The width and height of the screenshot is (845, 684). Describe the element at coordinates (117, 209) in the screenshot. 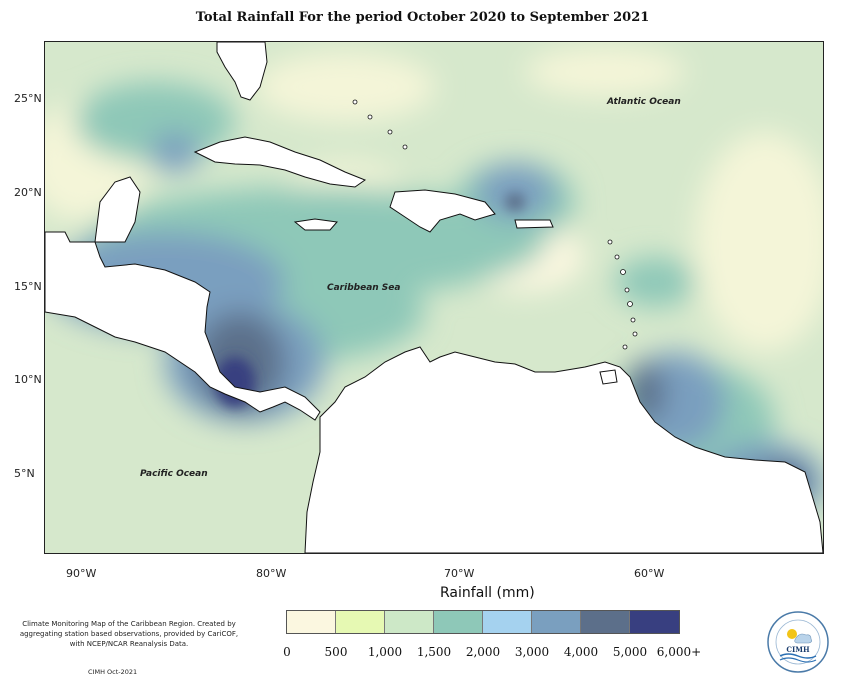

I see `yucatan` at that location.